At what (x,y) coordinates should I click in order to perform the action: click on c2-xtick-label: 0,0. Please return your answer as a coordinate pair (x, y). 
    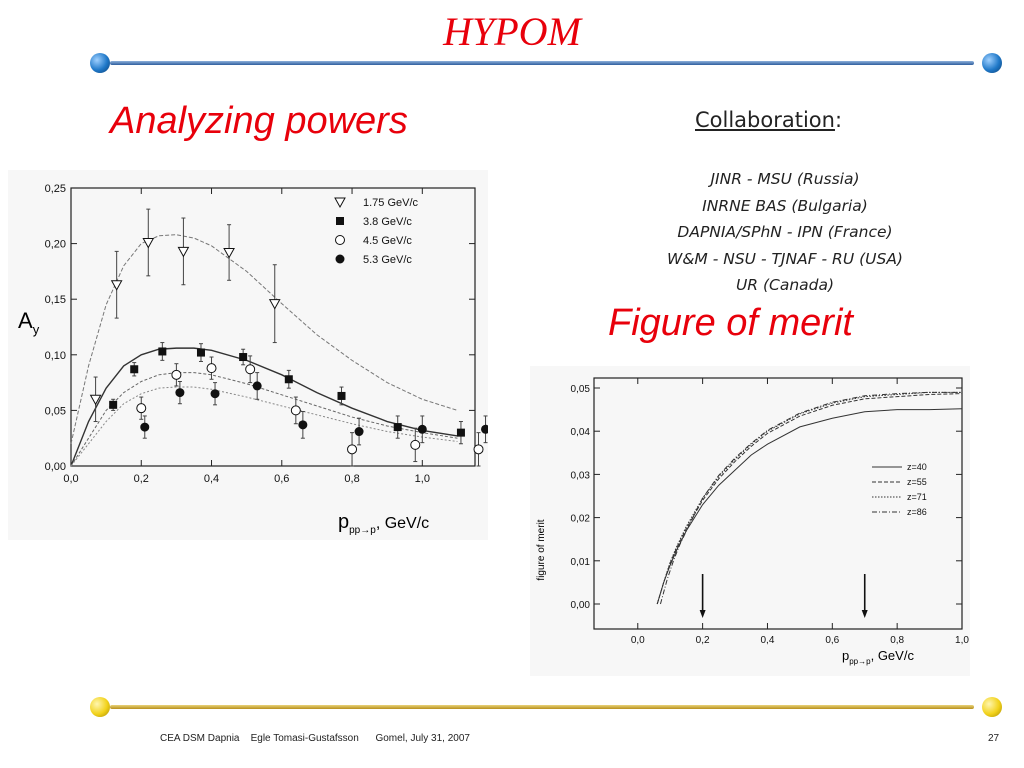
    Looking at the image, I should click on (638, 640).